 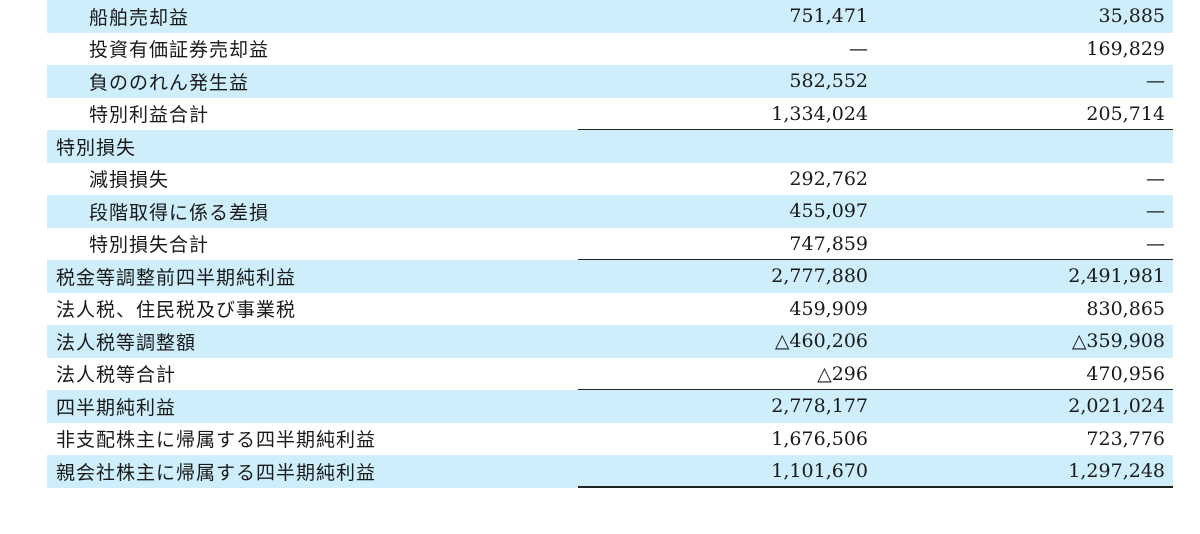 I want to click on row-label: 法人税等調整額, so click(x=126, y=342).